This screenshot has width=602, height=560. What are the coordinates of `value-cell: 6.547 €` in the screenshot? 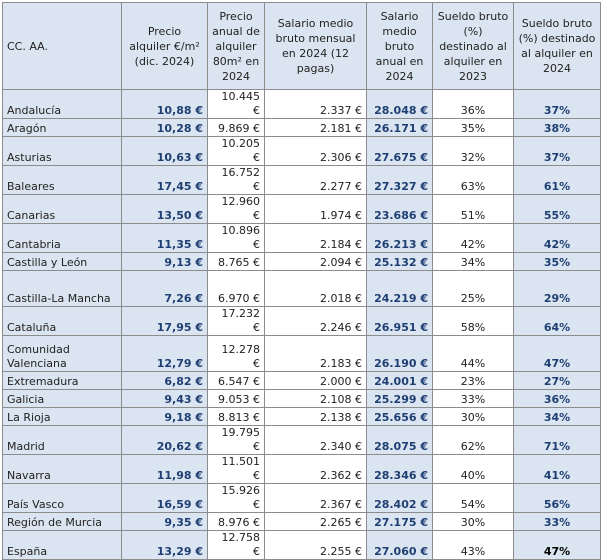 It's located at (236, 380).